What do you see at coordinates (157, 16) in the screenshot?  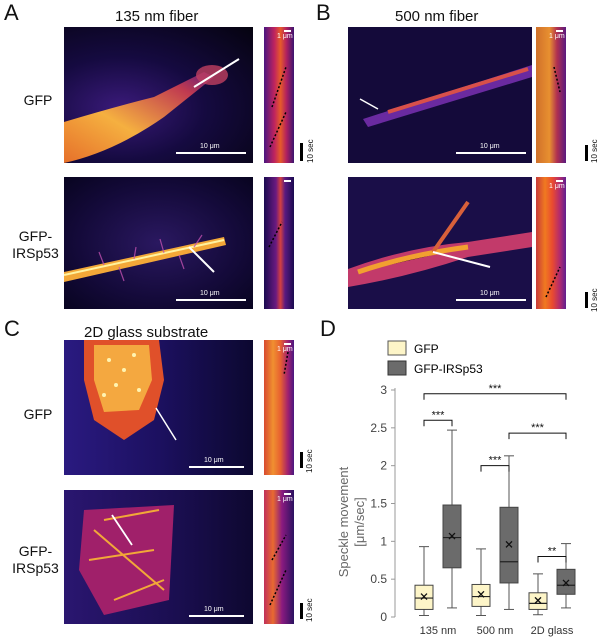 I see `panel-a-title: 135 nm fiber` at bounding box center [157, 16].